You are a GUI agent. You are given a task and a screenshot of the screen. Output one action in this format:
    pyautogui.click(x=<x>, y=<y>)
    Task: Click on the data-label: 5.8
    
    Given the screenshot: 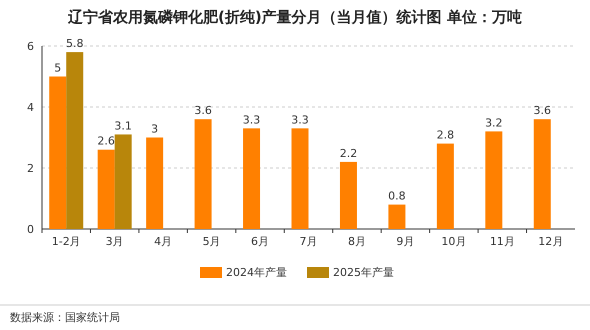 What is the action you would take?
    pyautogui.click(x=75, y=43)
    